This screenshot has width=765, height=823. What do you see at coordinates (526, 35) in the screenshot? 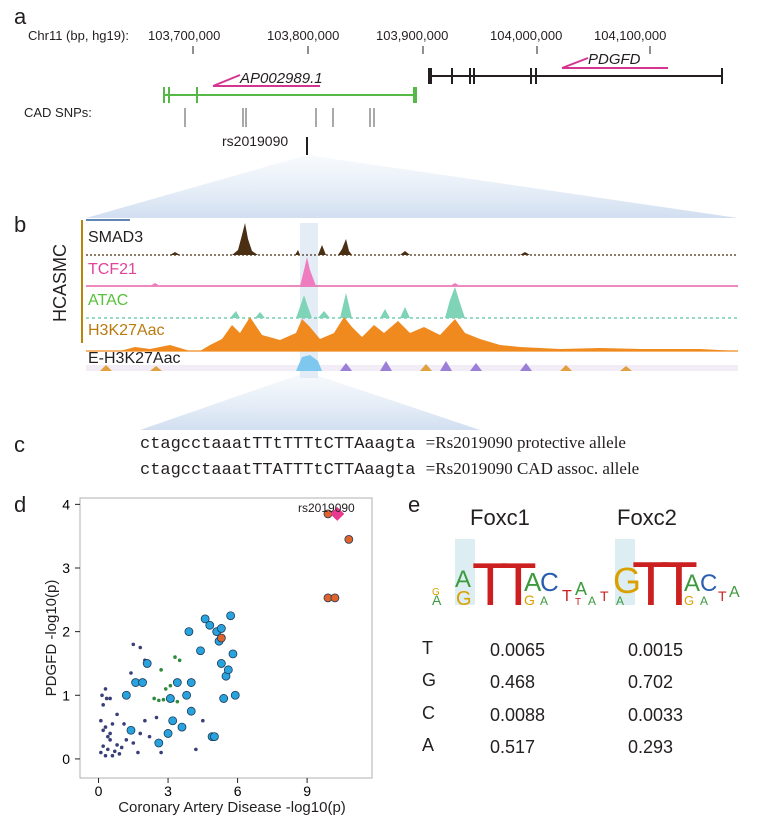
I see `tick-label-4: 104,000,000` at bounding box center [526, 35].